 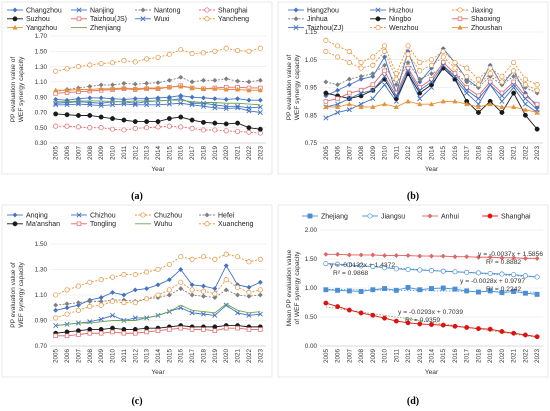 What do you see at coordinates (215, 330) in the screenshot?
I see `data-point-tongling` at bounding box center [215, 330].